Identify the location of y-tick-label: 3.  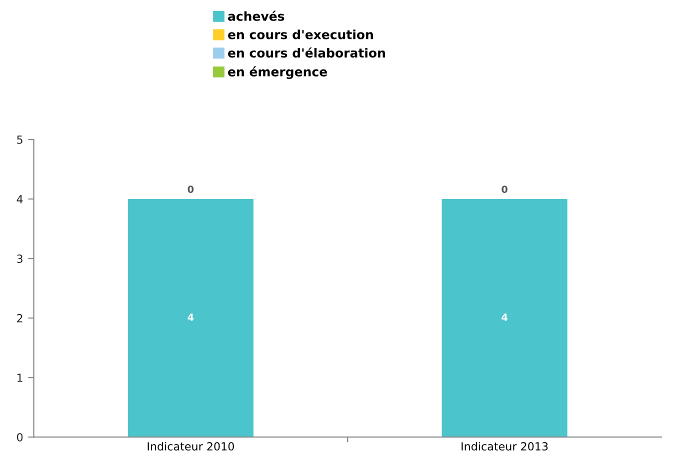
(19, 258).